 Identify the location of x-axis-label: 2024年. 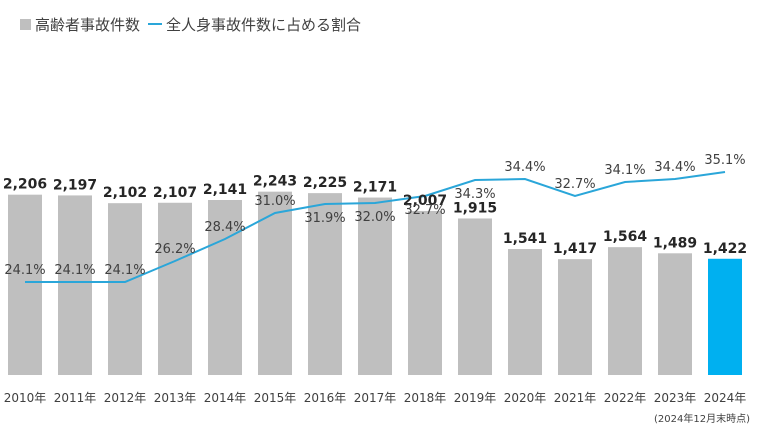
(725, 398).